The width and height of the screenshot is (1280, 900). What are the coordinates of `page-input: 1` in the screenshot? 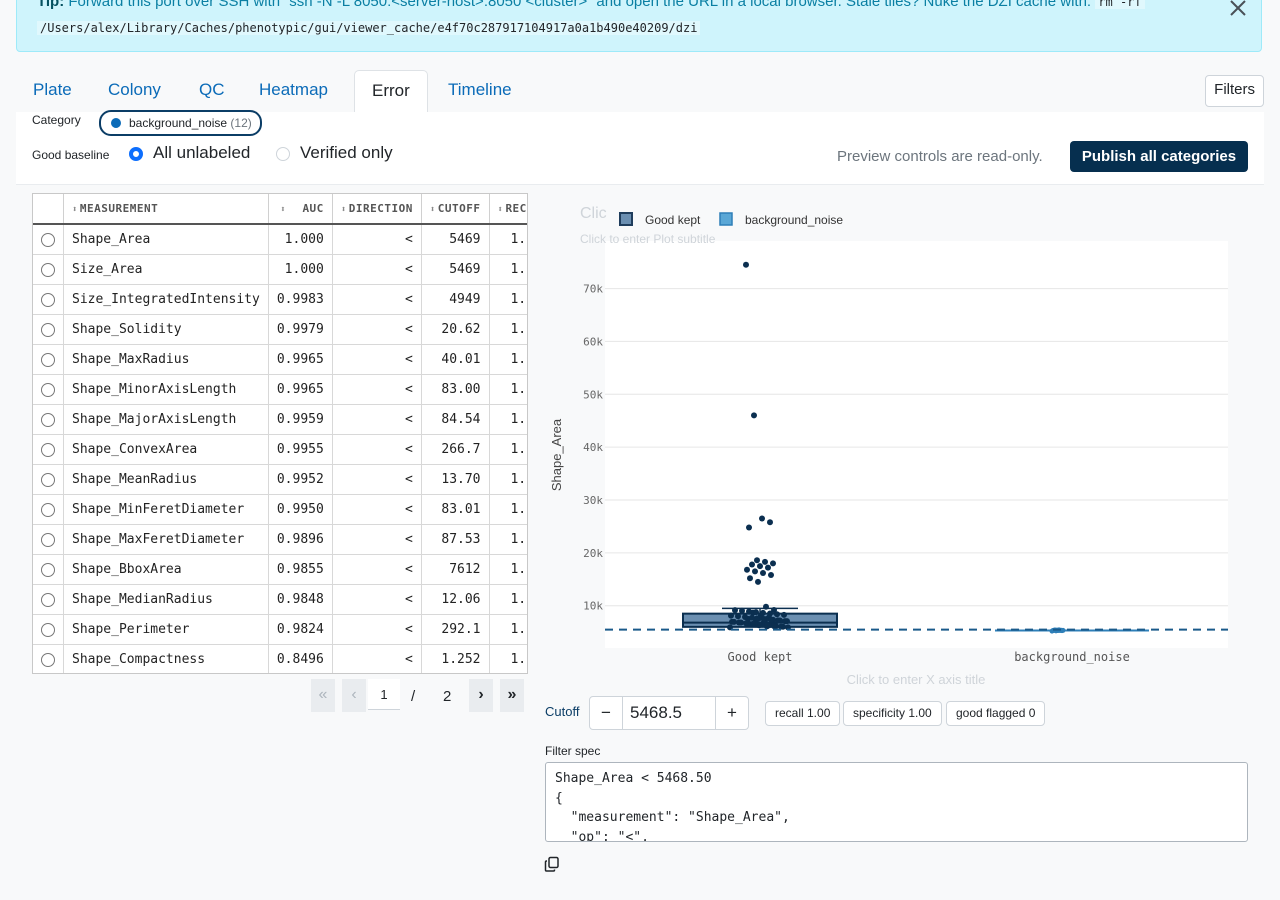 It's located at (384, 694).